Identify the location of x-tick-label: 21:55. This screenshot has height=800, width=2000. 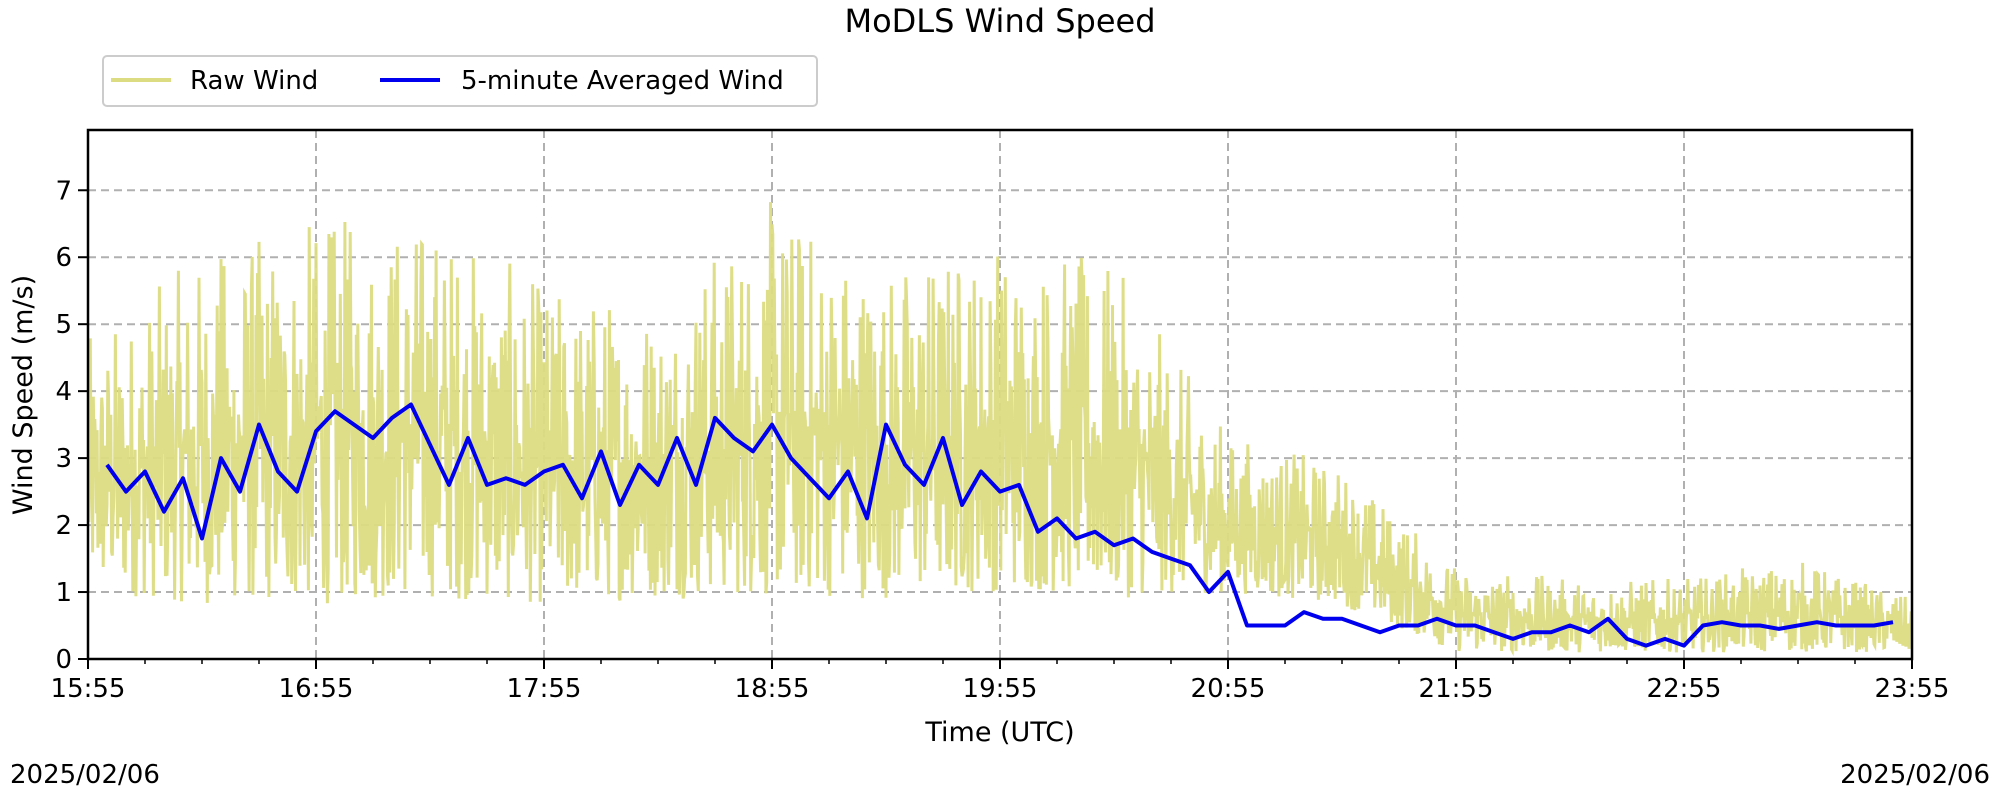
(1456, 689).